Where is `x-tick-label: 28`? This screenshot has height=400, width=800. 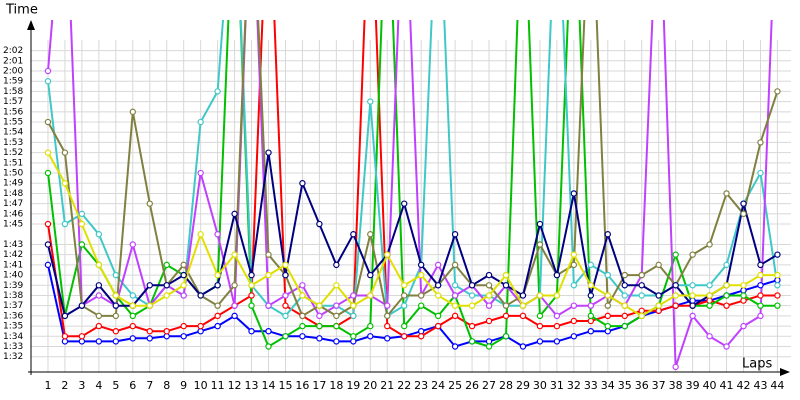
x-tick-label: 28 is located at coordinates (506, 385).